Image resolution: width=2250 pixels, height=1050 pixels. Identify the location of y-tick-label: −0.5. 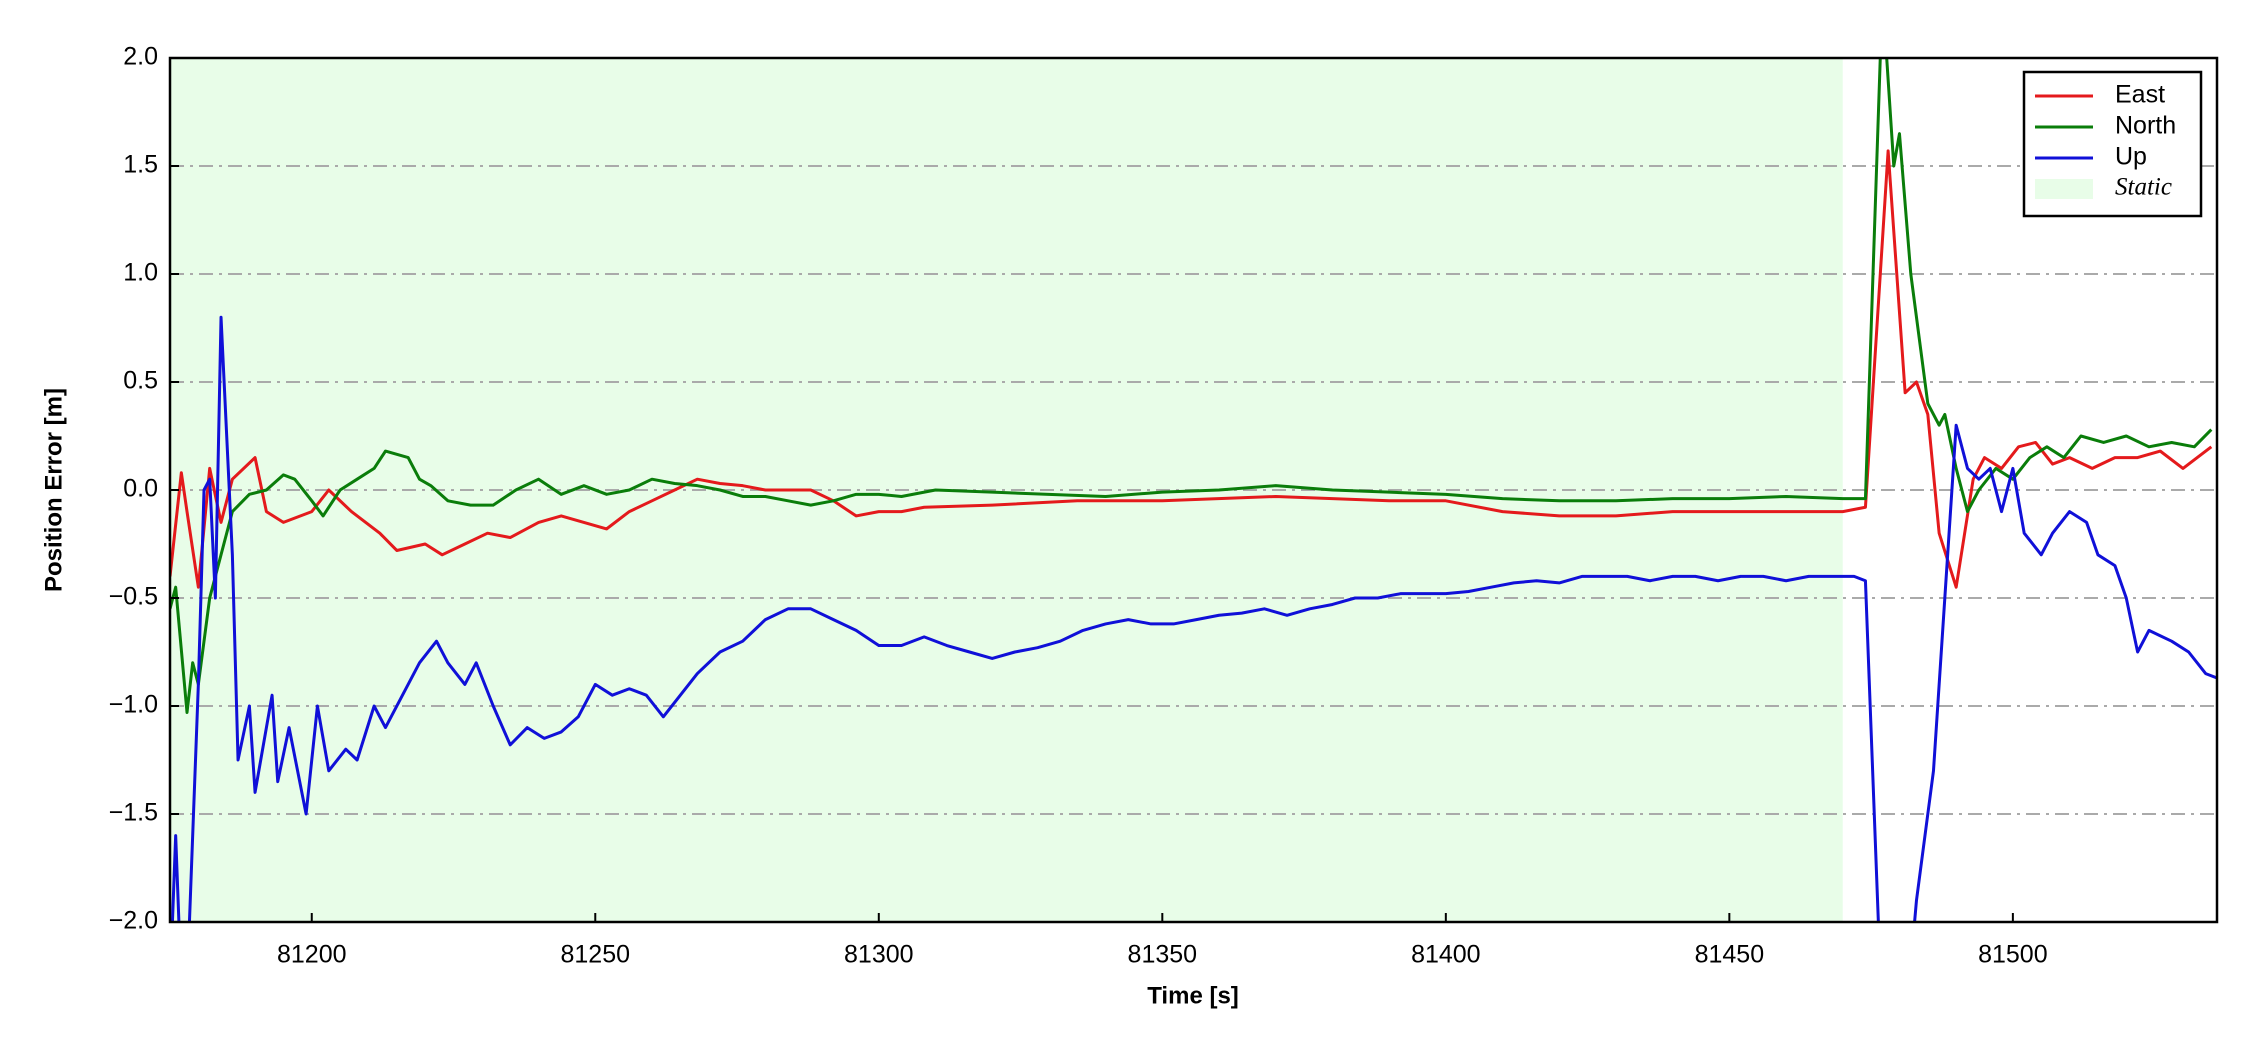
(133, 597).